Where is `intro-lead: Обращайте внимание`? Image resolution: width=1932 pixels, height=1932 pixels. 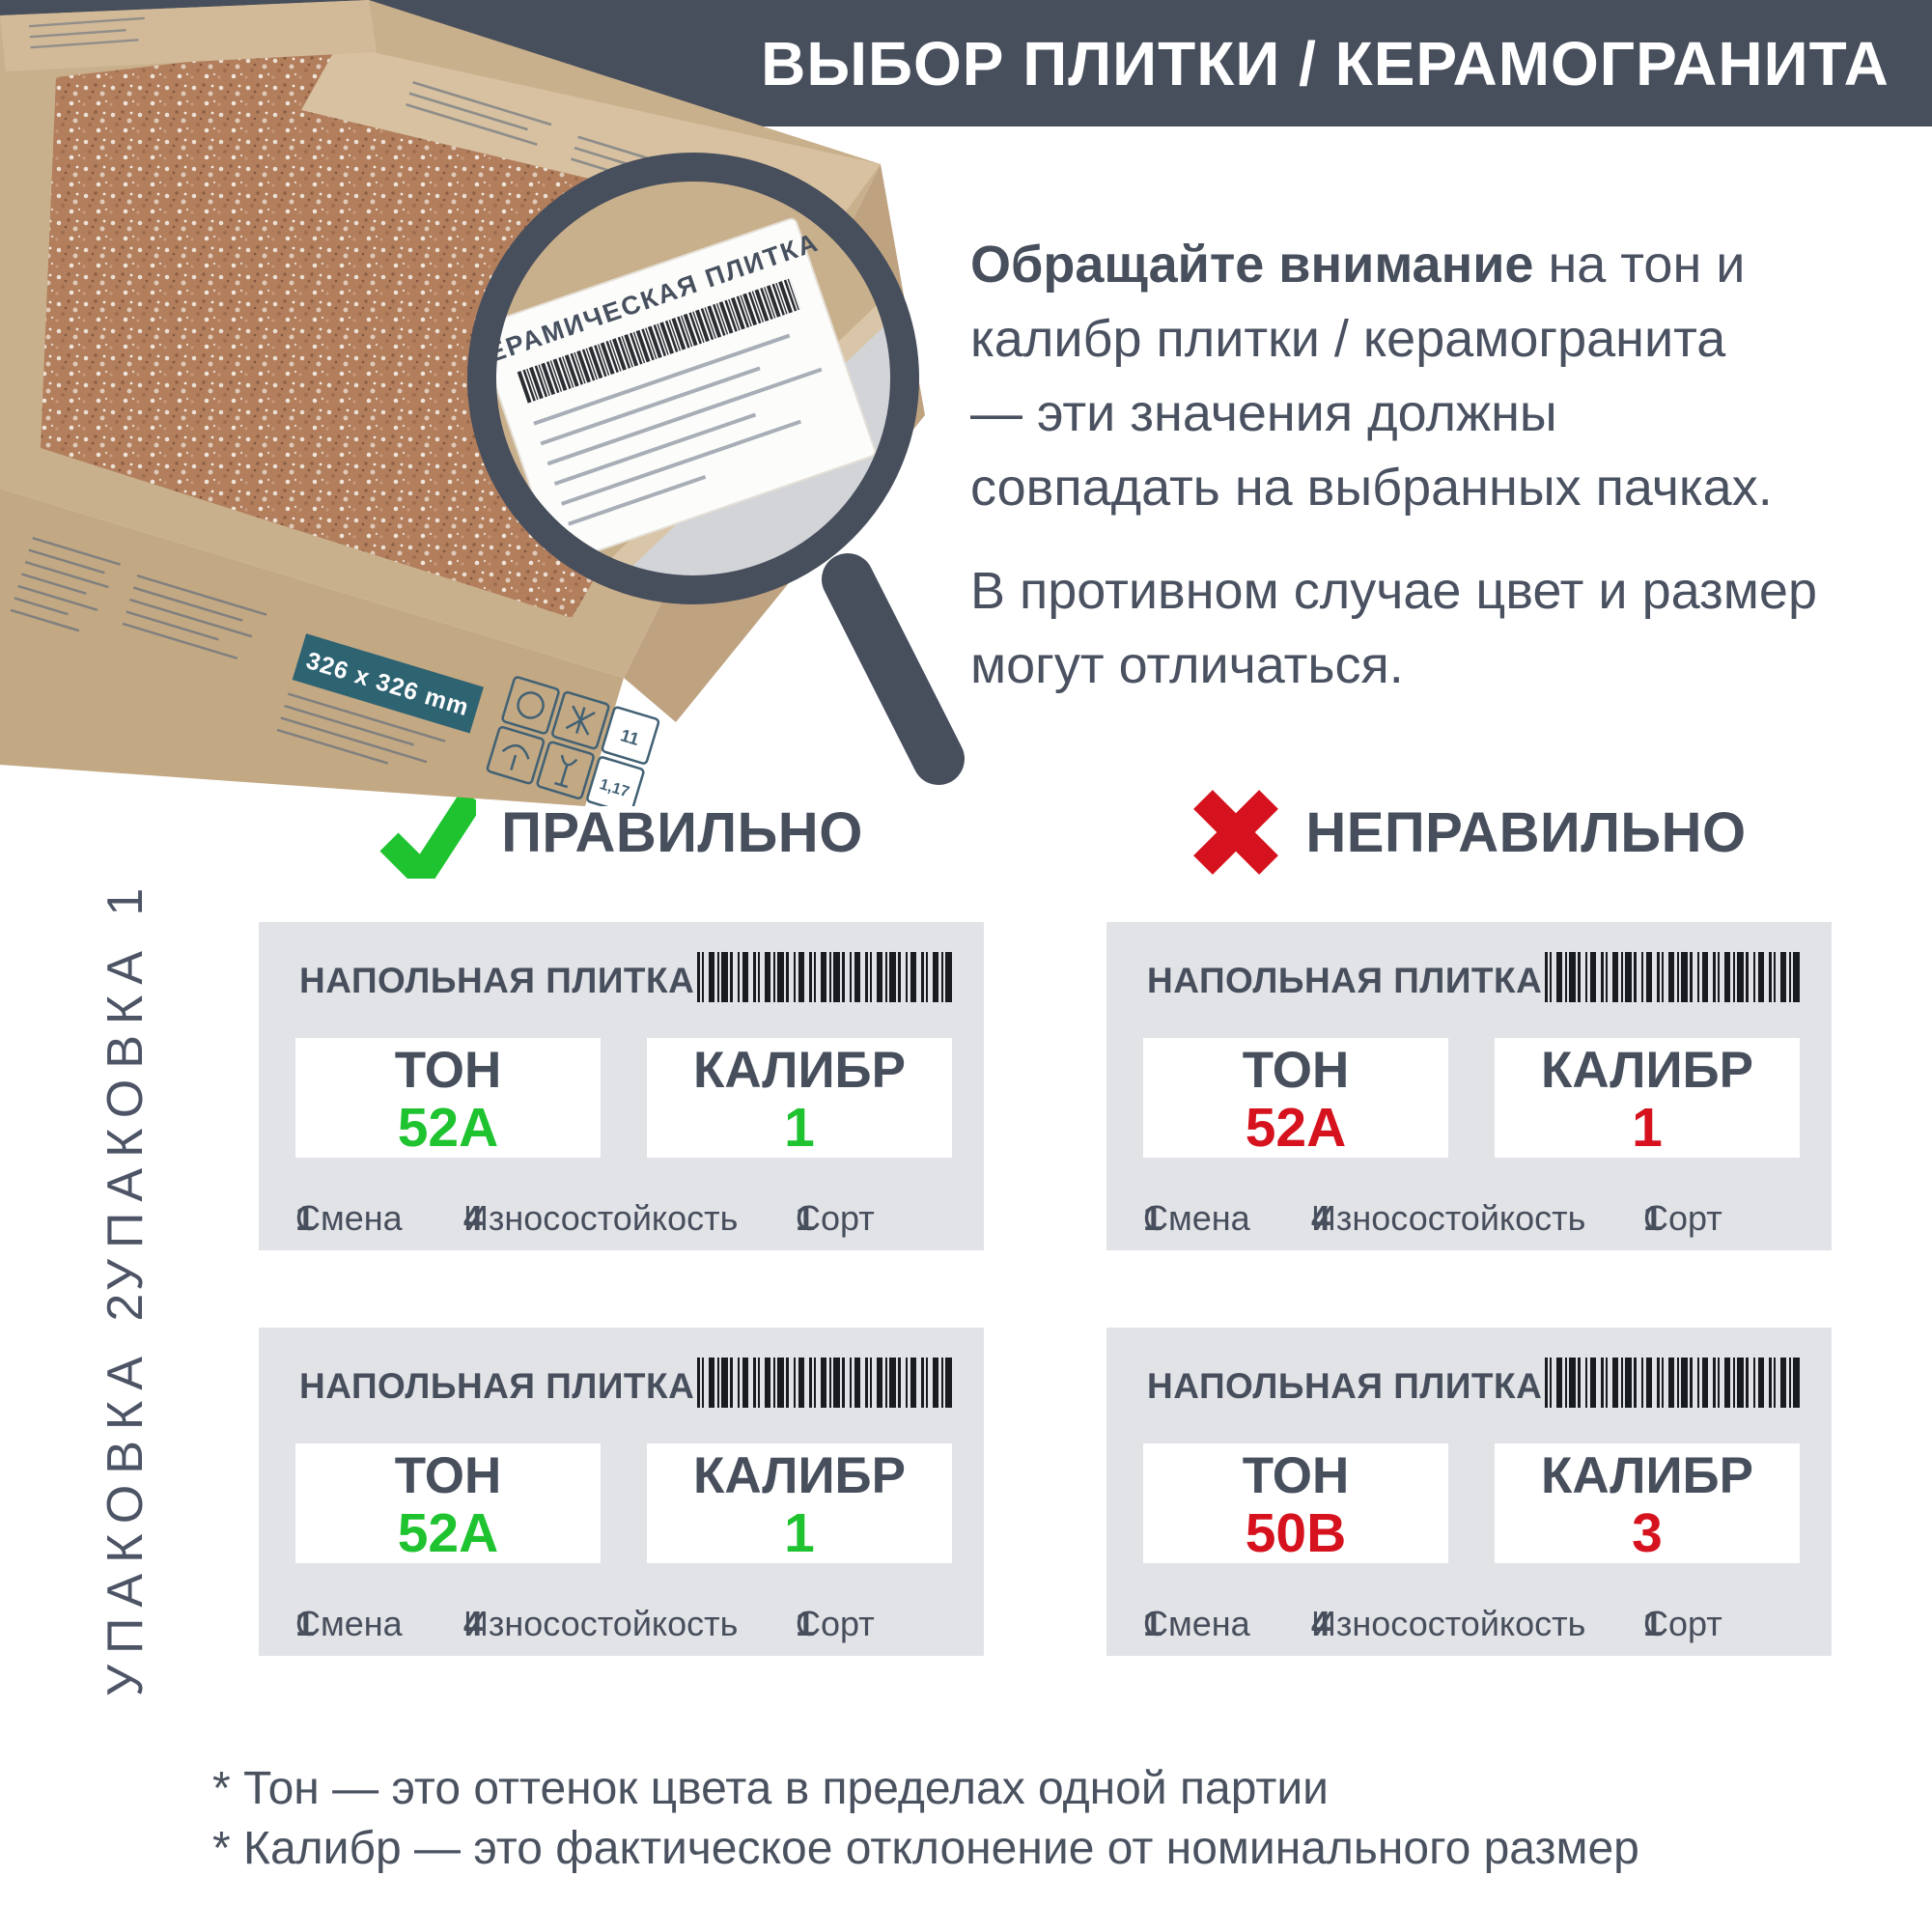
intro-lead: Обращайте внимание is located at coordinates (1252, 265).